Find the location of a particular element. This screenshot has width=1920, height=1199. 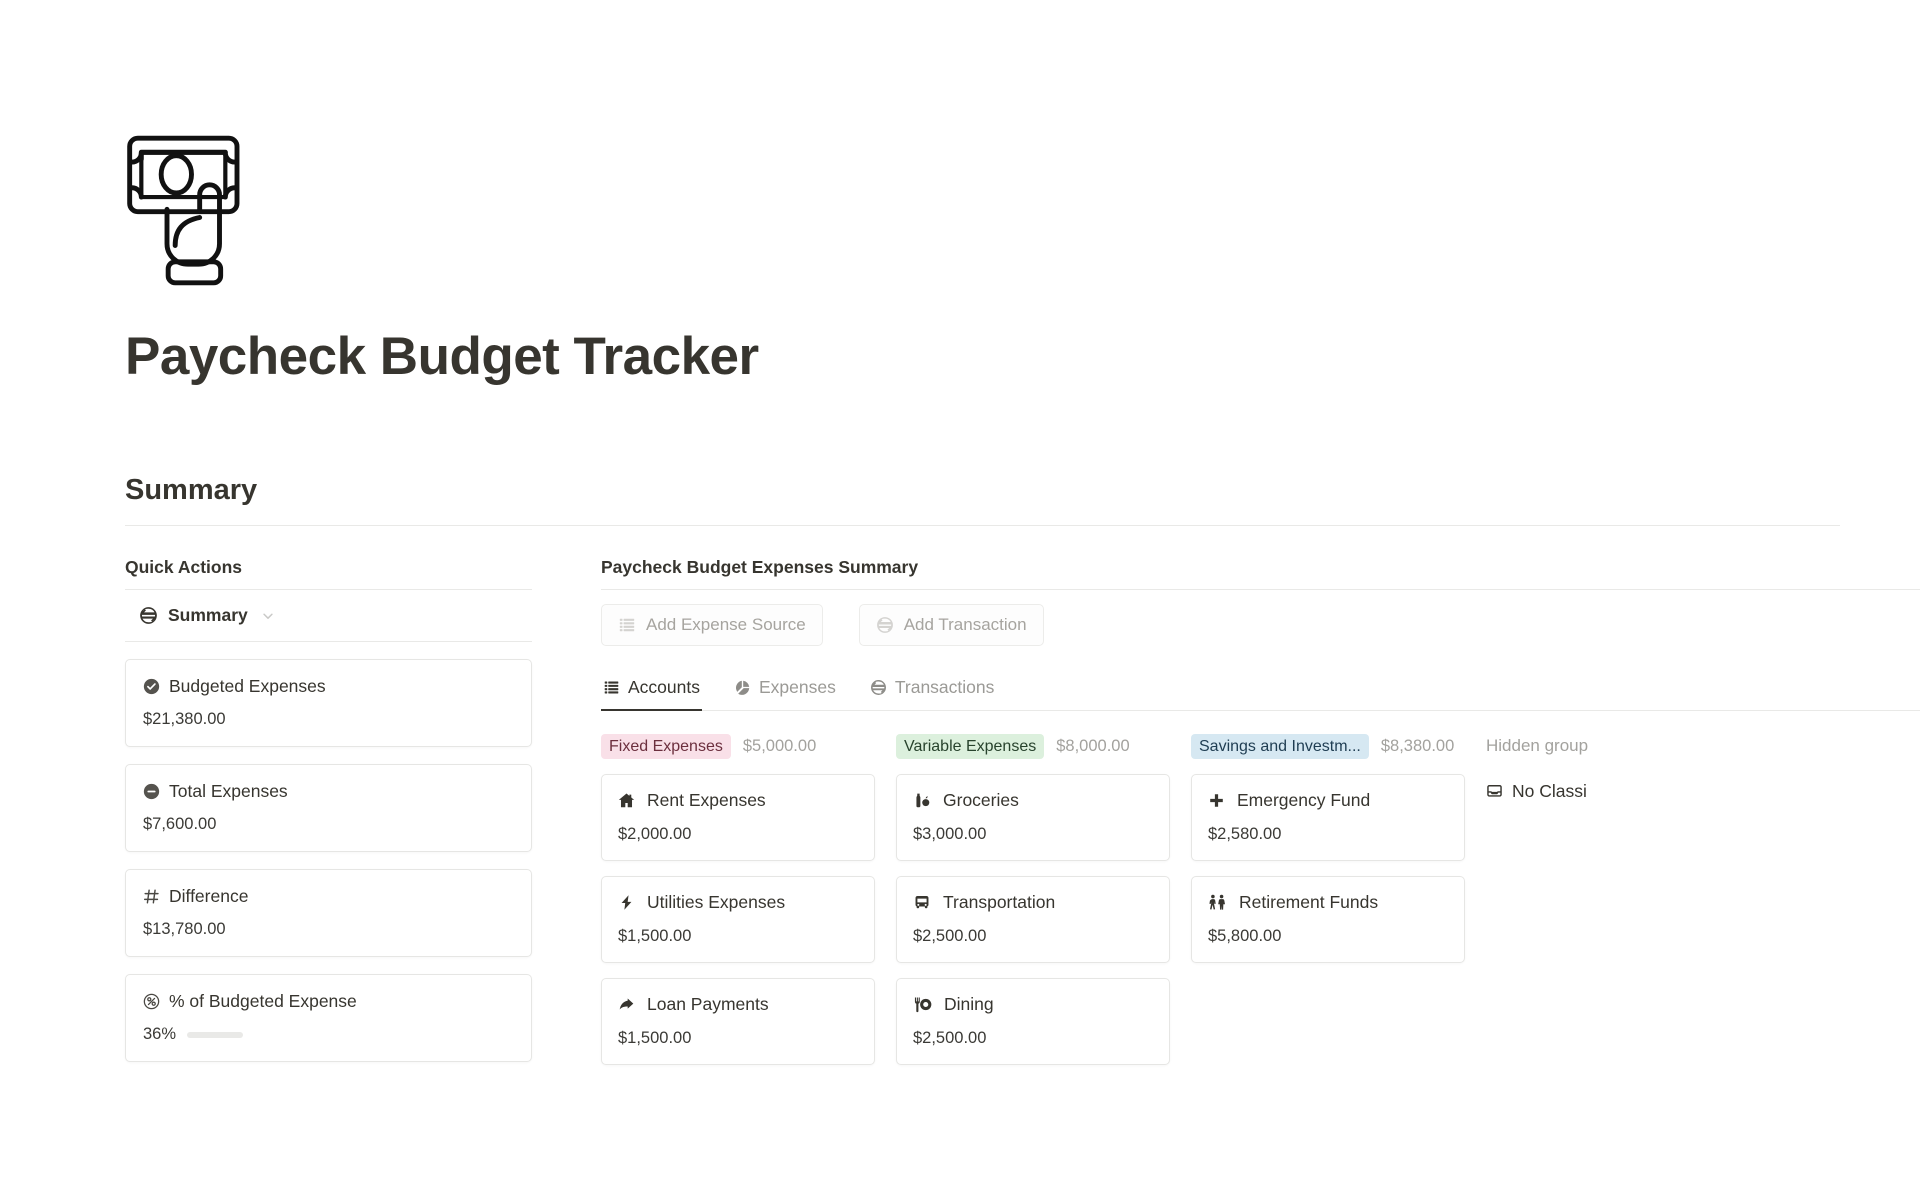

expense-card-label: Loan Payments is located at coordinates (708, 1004).